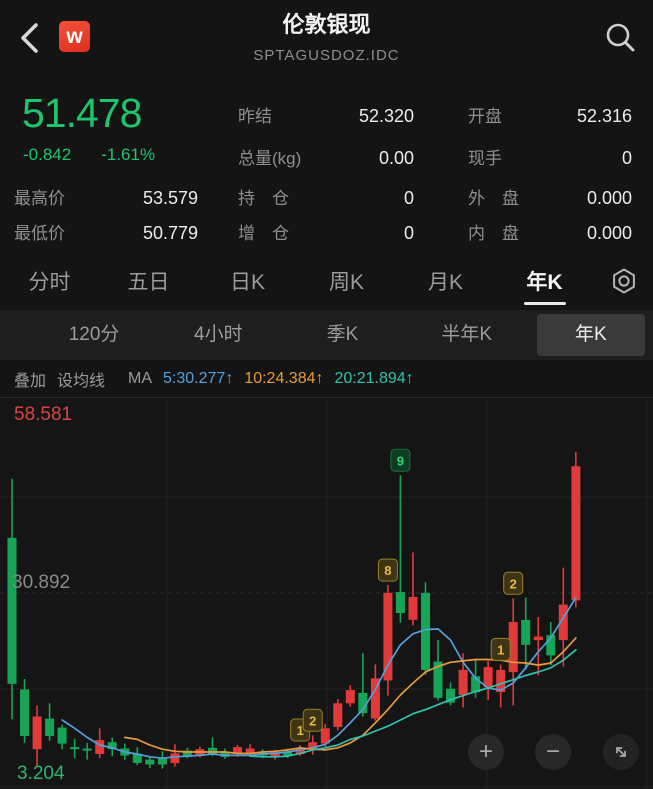  I want to click on field-volume: 总量(kg) 0.00, so click(326, 158).